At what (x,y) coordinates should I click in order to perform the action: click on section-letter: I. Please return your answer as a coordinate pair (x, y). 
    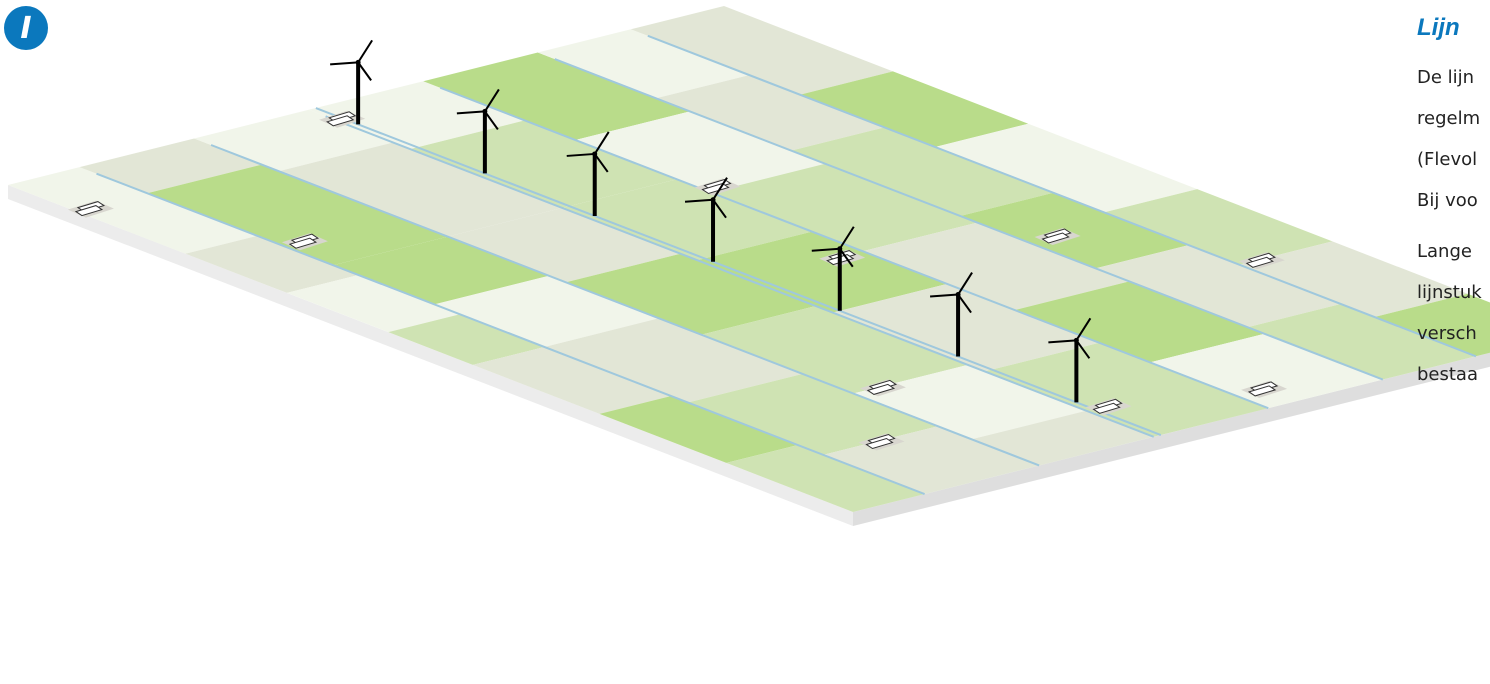
    Looking at the image, I should click on (26, 28).